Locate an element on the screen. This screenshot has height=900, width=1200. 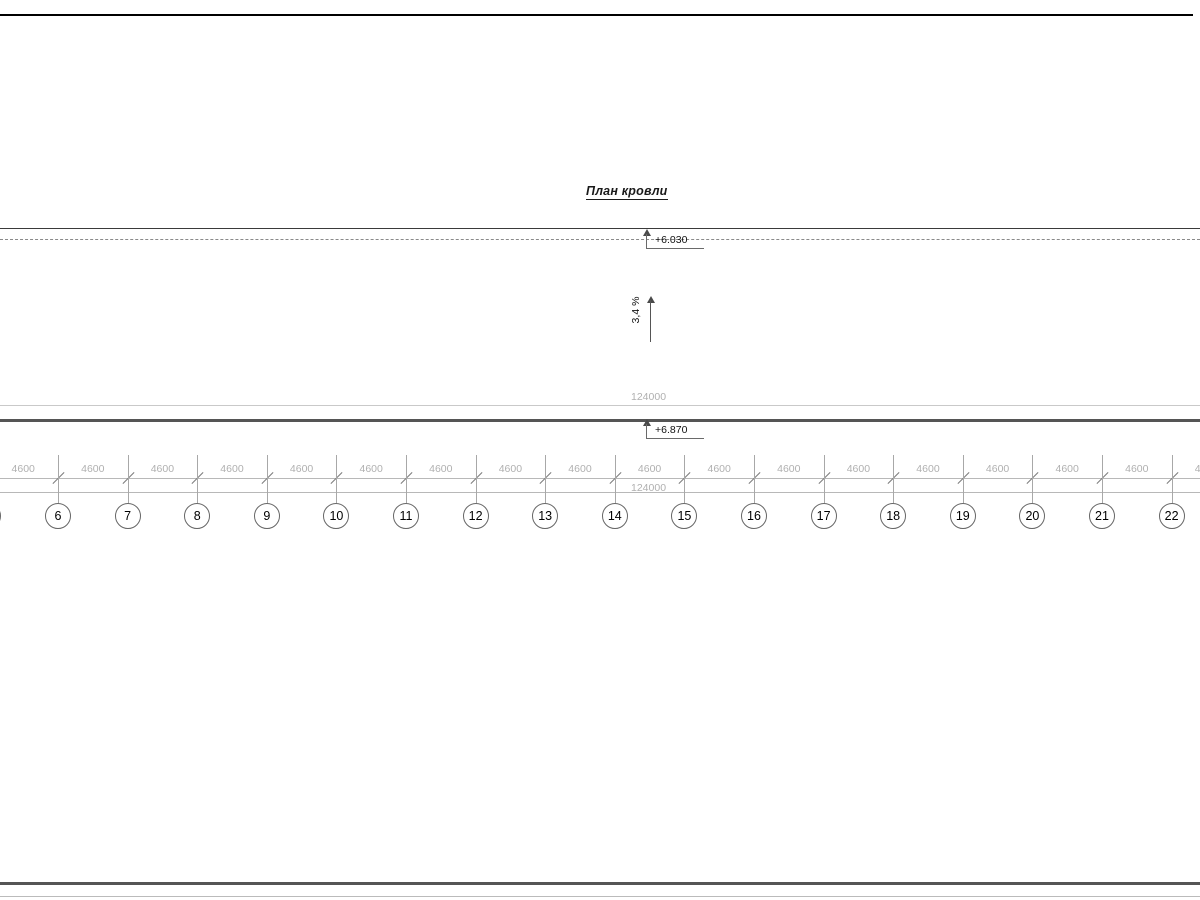
slope-arrow-stem is located at coordinates (650, 321).